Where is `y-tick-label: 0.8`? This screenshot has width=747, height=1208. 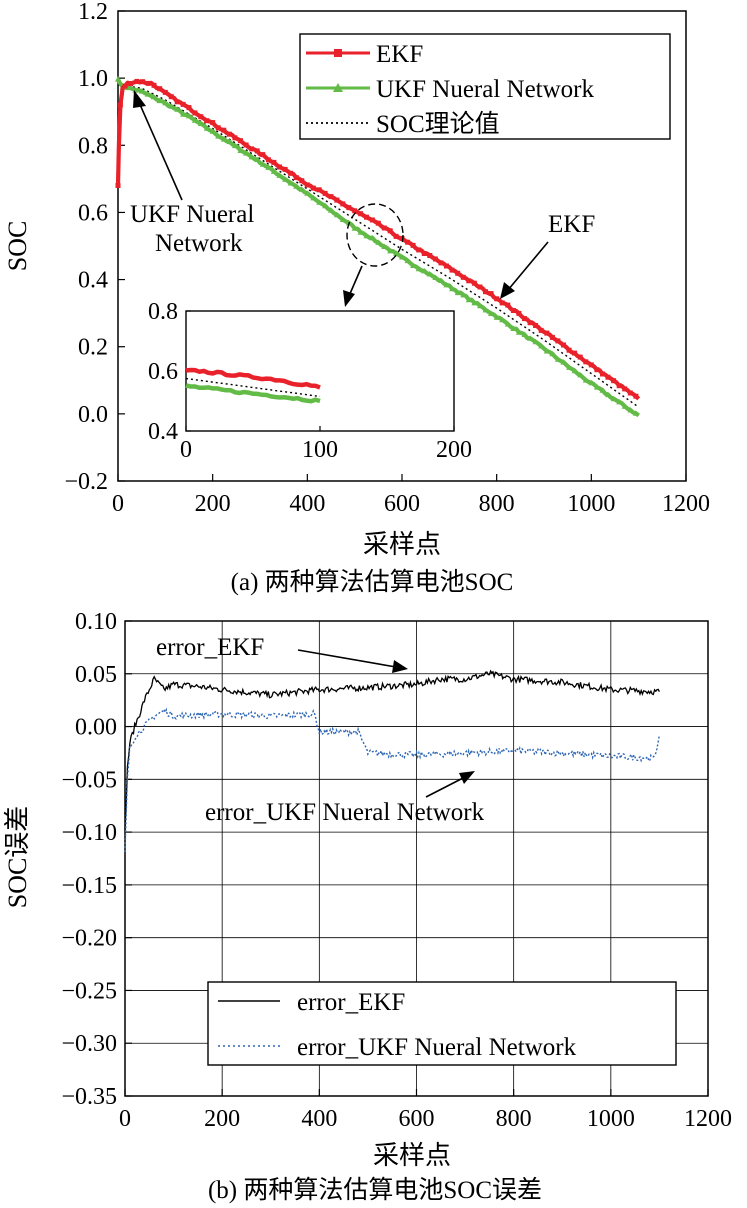
y-tick-label: 0.8 is located at coordinates (163, 312).